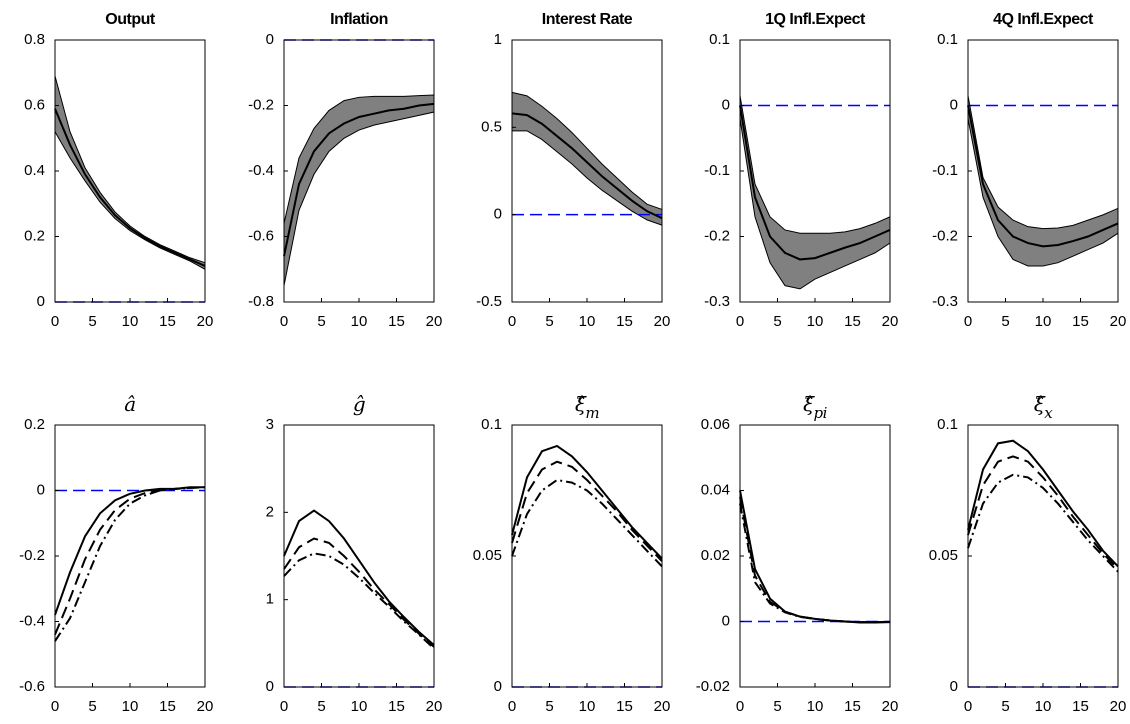  What do you see at coordinates (715, 489) in the screenshot?
I see `y-tick-label: 0.04` at bounding box center [715, 489].